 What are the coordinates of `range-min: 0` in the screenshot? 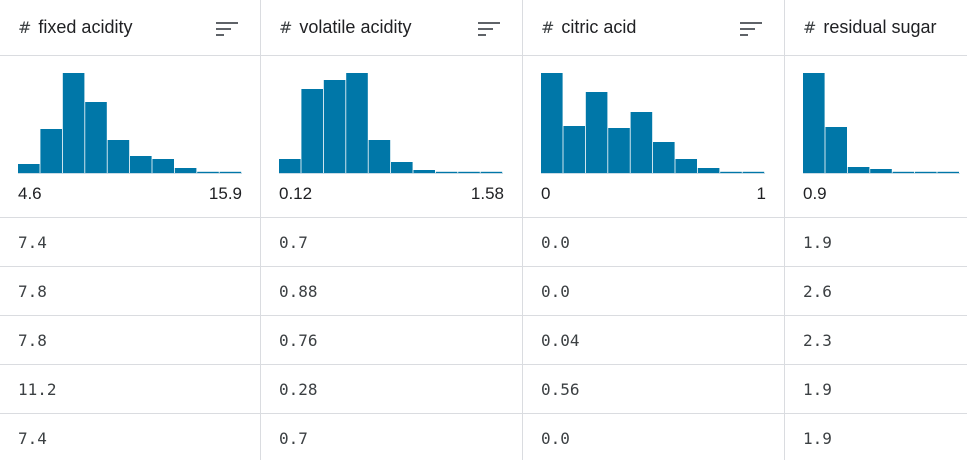 It's located at (546, 193).